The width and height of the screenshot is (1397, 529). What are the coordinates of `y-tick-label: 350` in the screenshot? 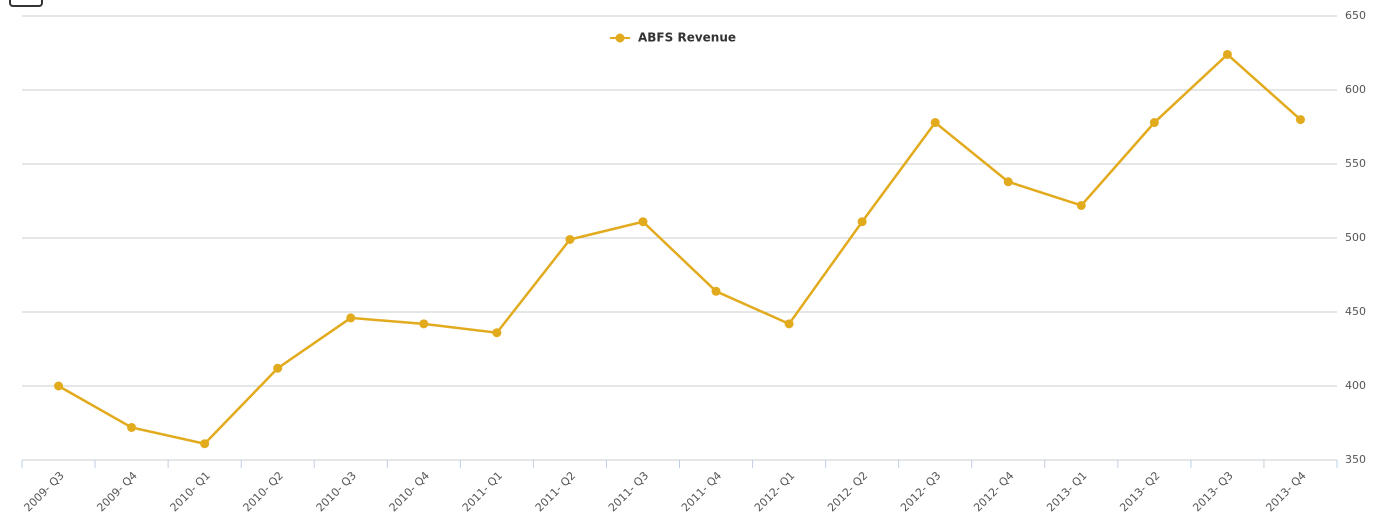 It's located at (1355, 459).